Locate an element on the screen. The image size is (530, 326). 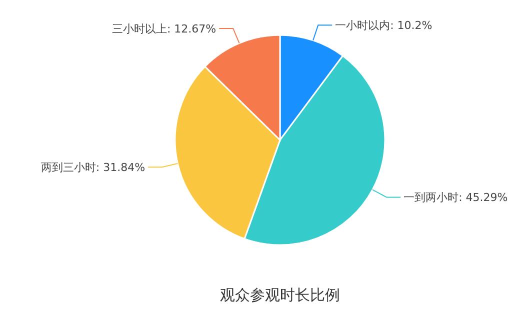
slice-label: 一小时以内: 10.2% is located at coordinates (383, 25).